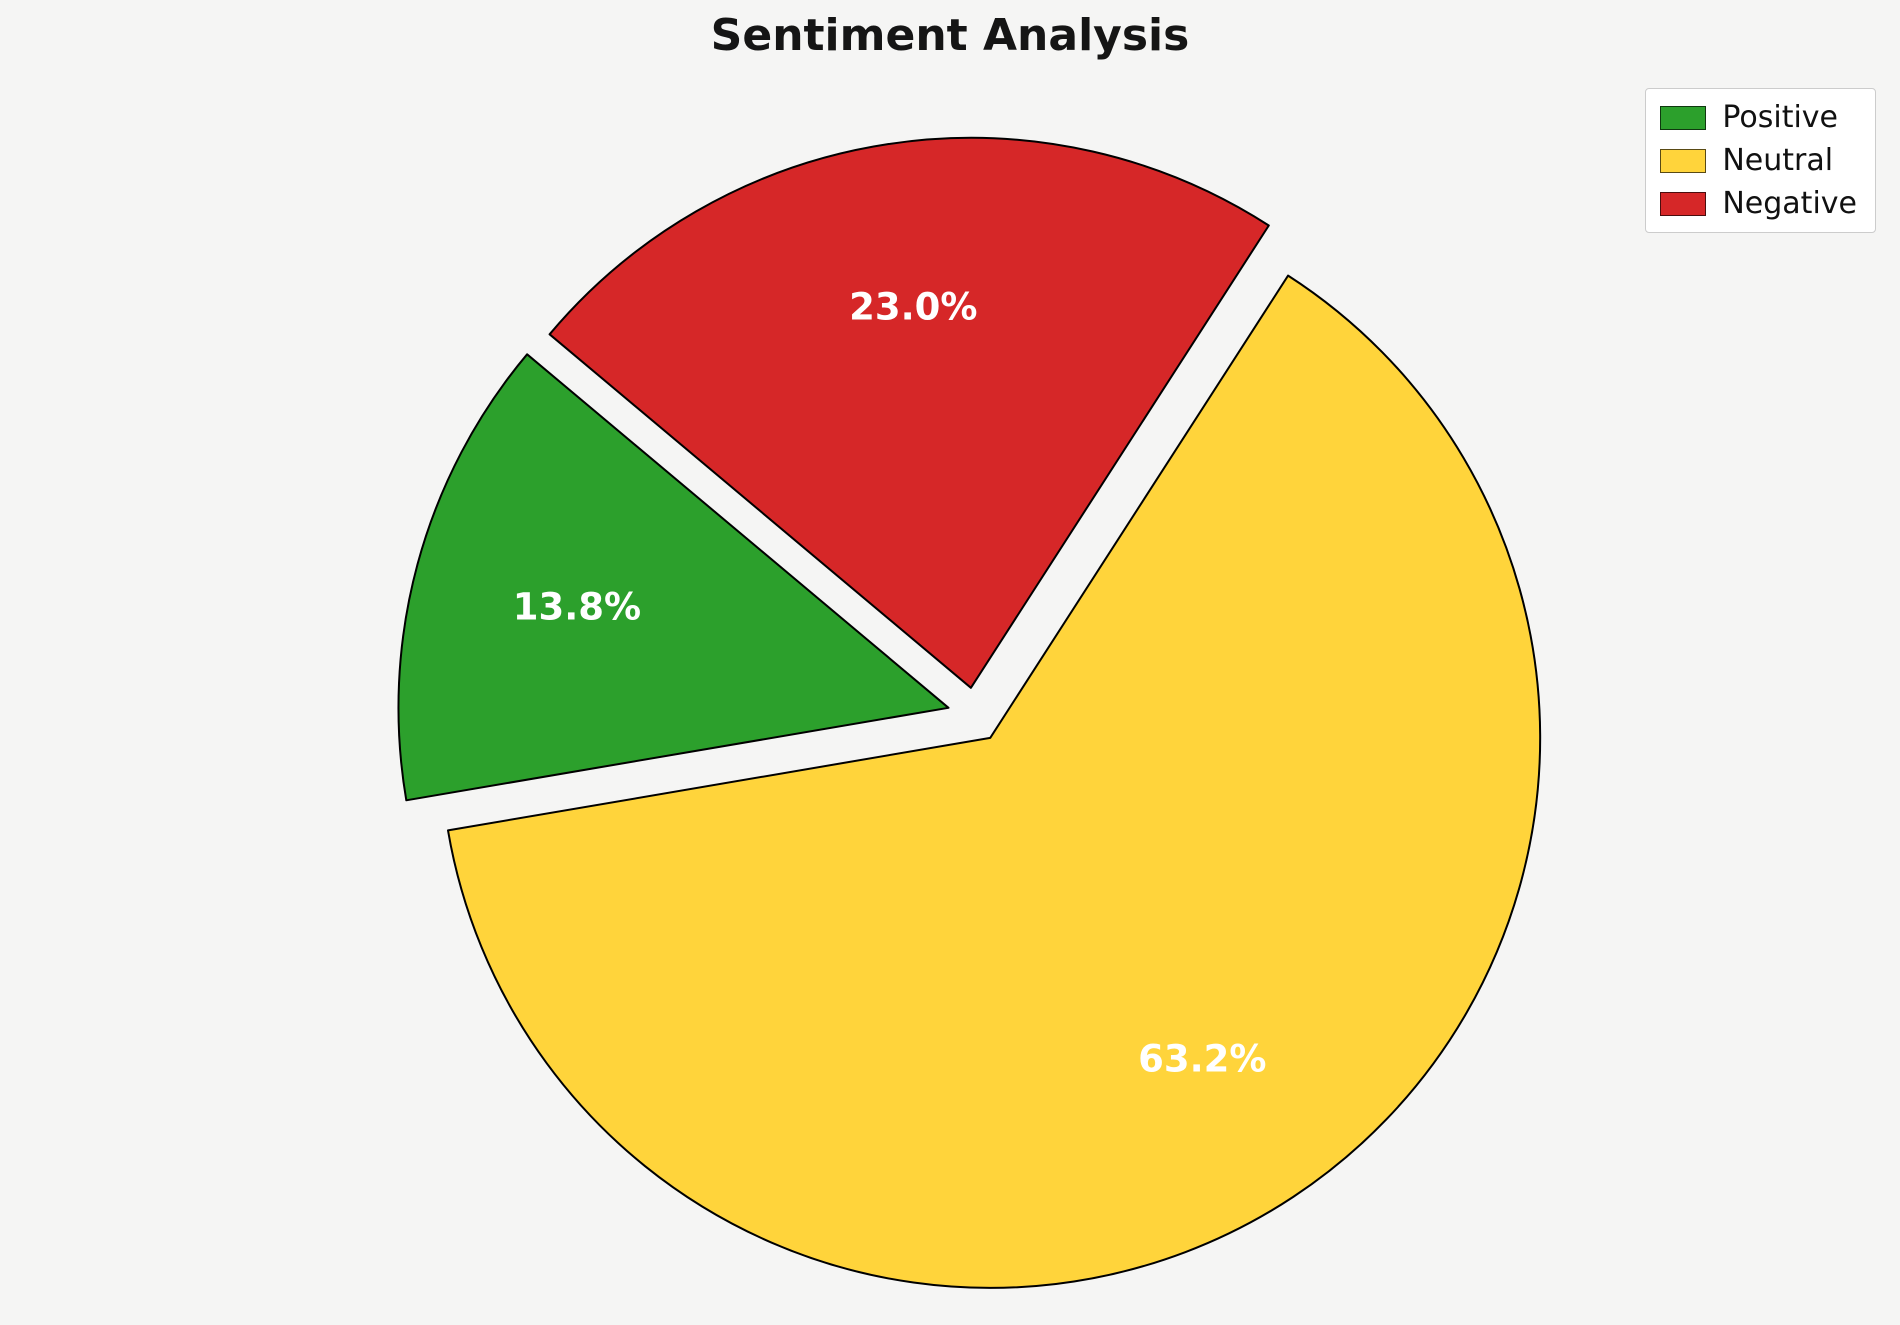 The width and height of the screenshot is (1900, 1325). Describe the element at coordinates (1683, 160) in the screenshot. I see `legend-swatch-neutral` at that location.